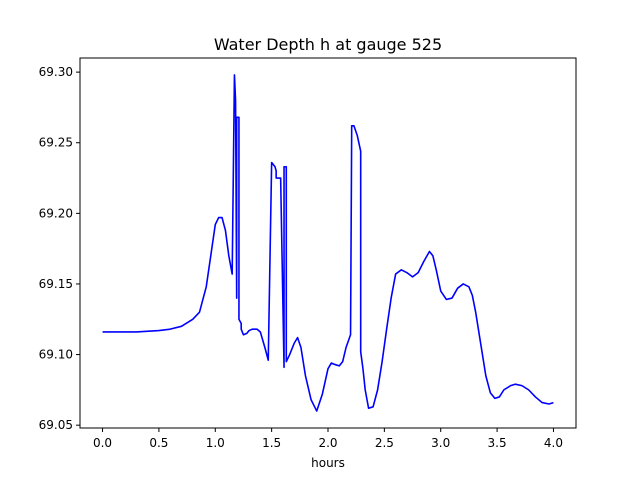 The image size is (640, 480). What do you see at coordinates (328, 44) in the screenshot?
I see `chart-title: Water Depth h at gauge 525` at bounding box center [328, 44].